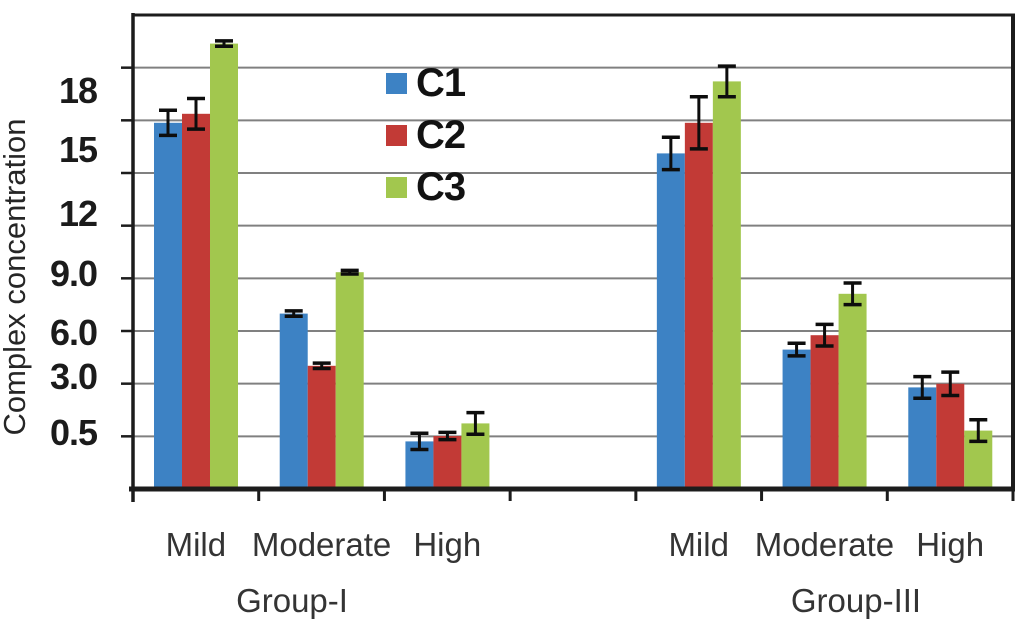 The height and width of the screenshot is (630, 1032). What do you see at coordinates (796, 419) in the screenshot?
I see `bar-Group-III-Moderate-C1` at bounding box center [796, 419].